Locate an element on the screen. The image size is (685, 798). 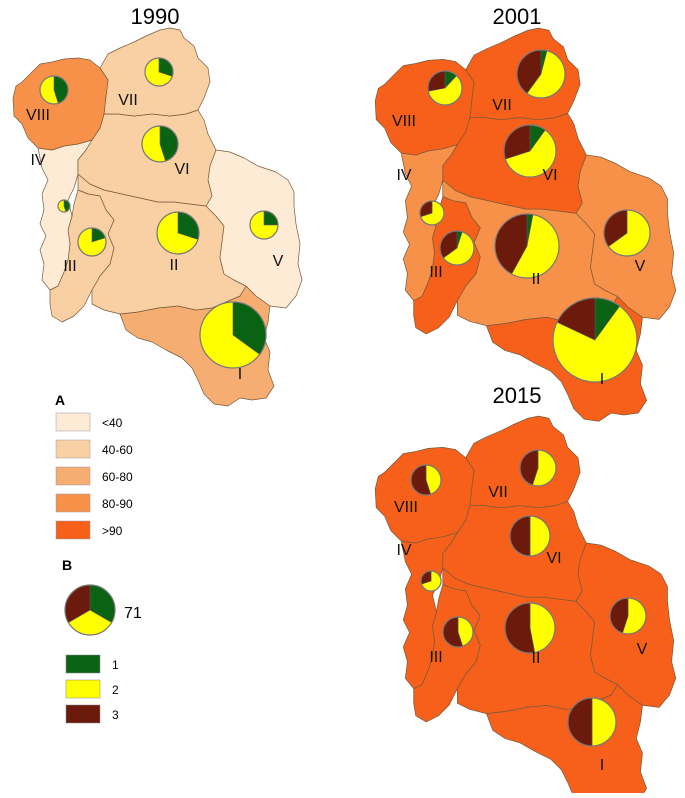
legend-label: 80-90 is located at coordinates (117, 504).